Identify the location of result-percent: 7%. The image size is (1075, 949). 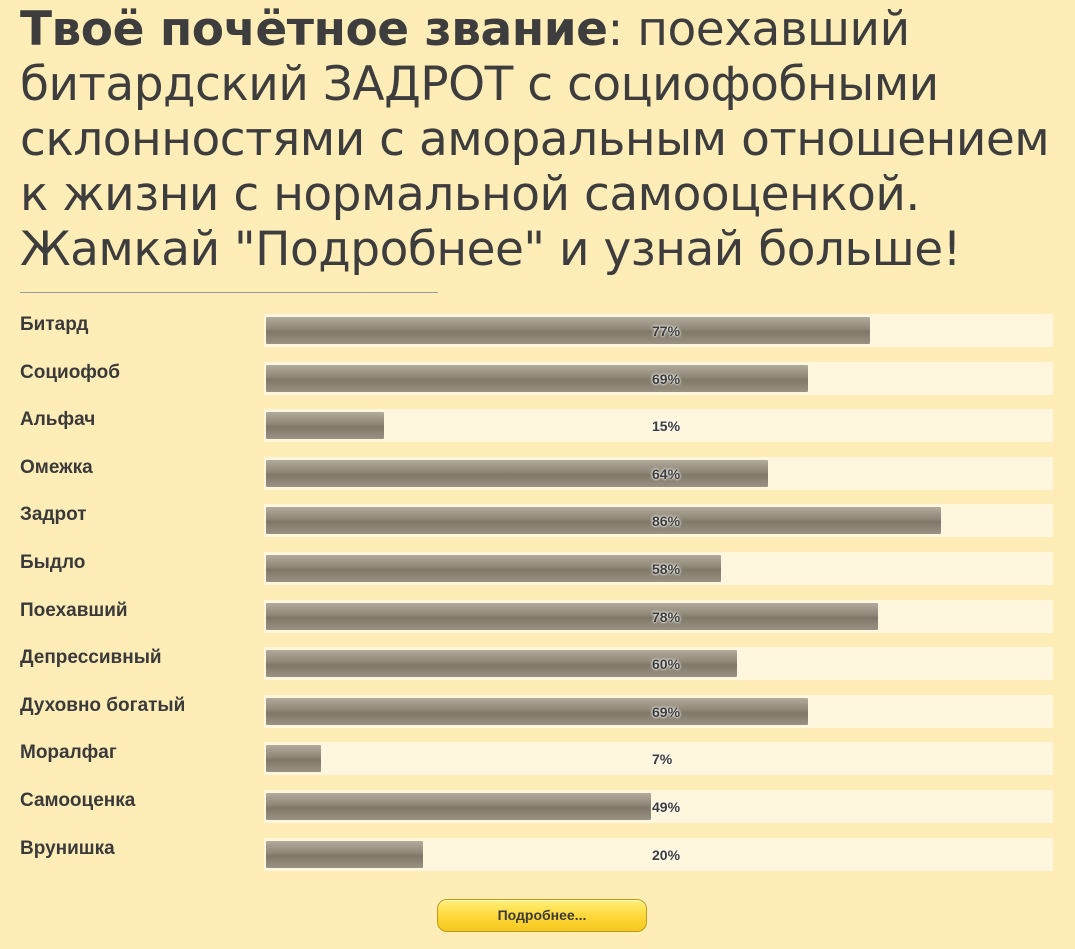
(662, 759).